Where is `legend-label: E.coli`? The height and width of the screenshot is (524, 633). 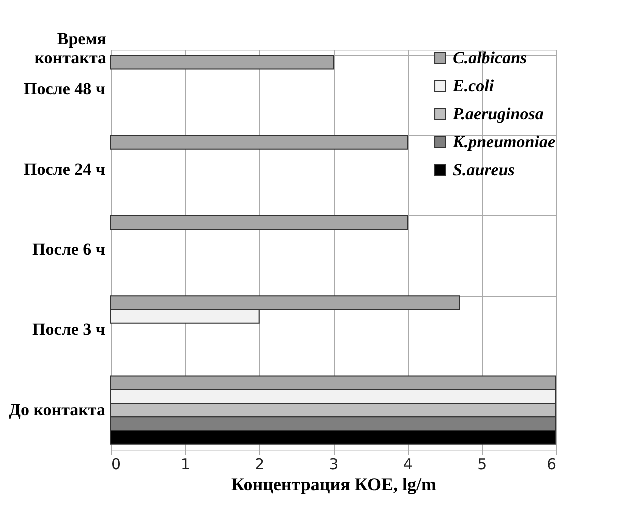 legend-label: E.coli is located at coordinates (473, 86).